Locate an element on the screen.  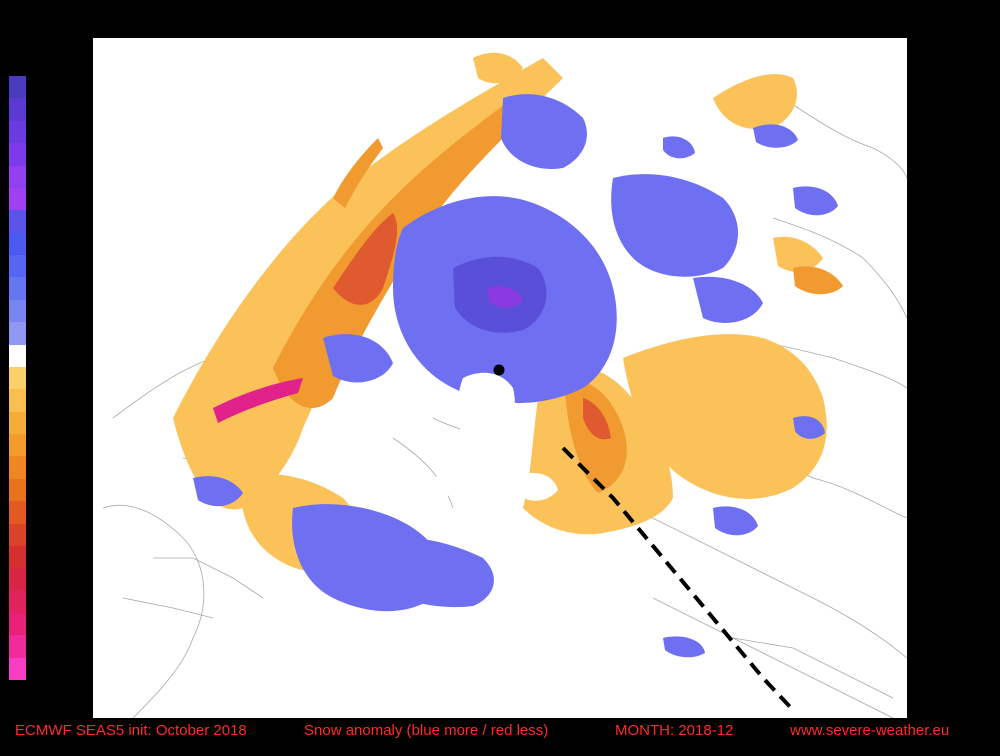
route-line is located at coordinates (678, 579).